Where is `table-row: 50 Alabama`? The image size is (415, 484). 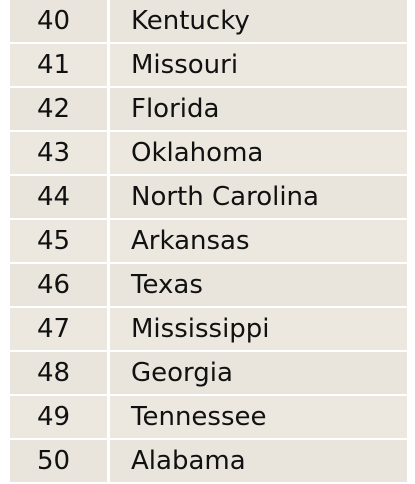
table-row: 50 Alabama is located at coordinates (208, 462).